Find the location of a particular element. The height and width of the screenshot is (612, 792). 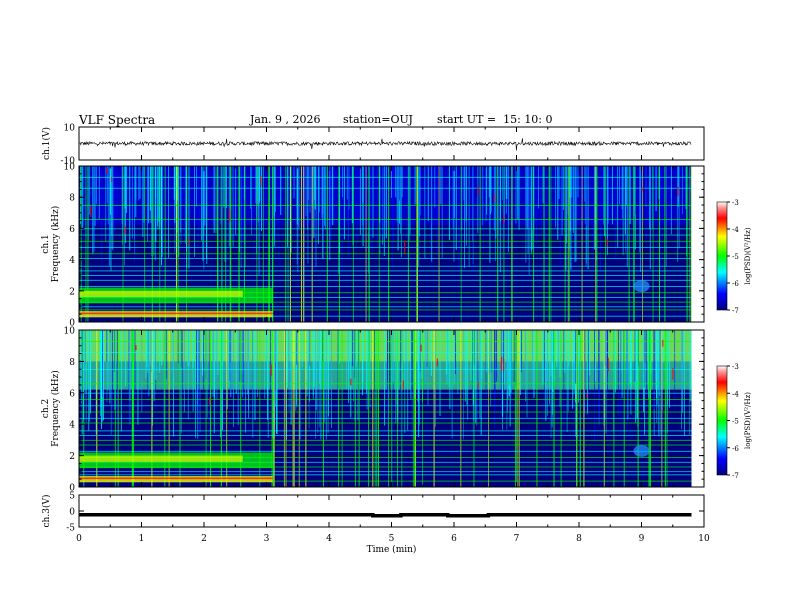

lf-band-low is located at coordinates (176, 479).